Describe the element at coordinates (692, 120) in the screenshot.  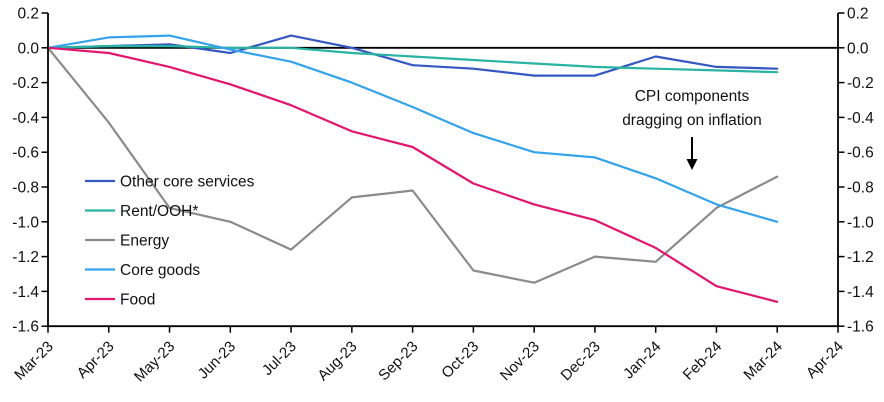
I see `annotation-text-line: dragging on inflation` at that location.